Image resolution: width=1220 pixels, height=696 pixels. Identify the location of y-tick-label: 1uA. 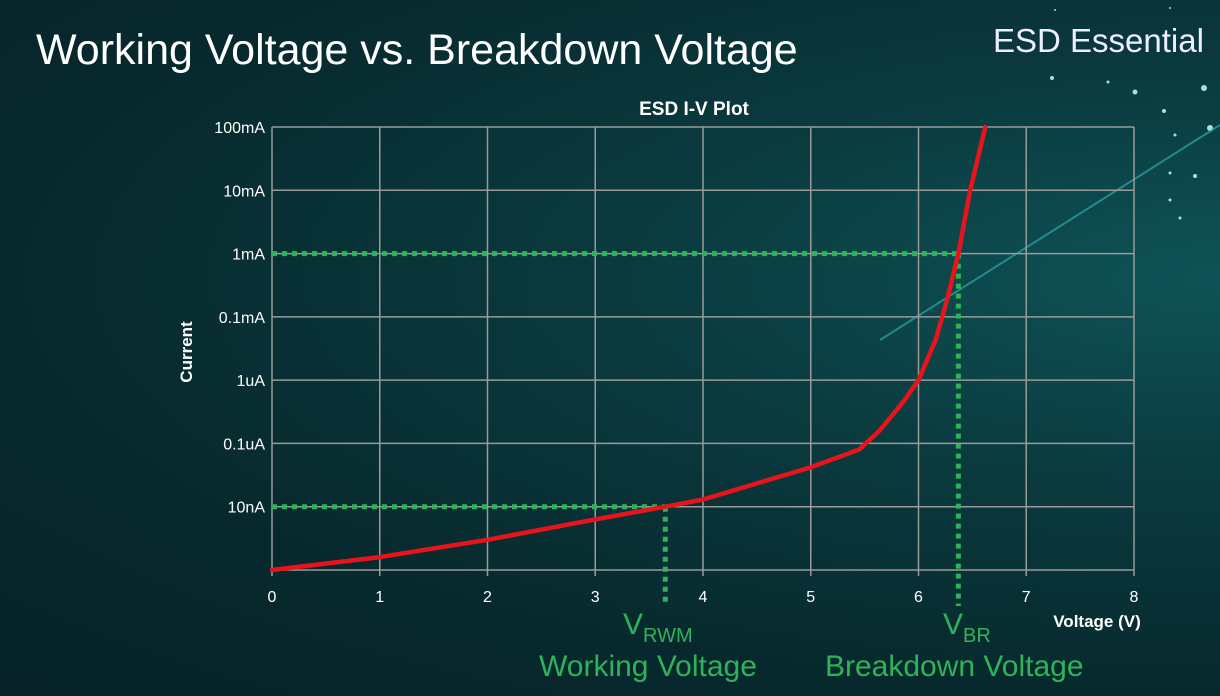
(251, 381).